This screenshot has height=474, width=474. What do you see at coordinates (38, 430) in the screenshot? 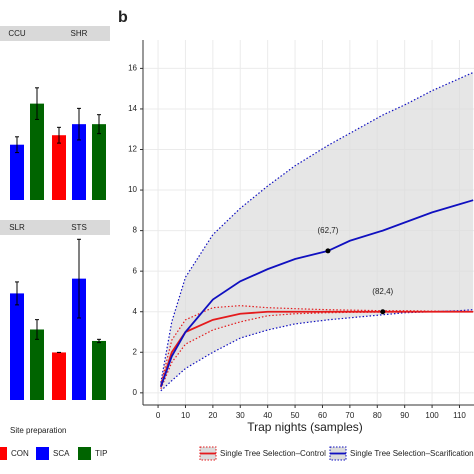
I see `legend-title: Site preparation` at bounding box center [38, 430].